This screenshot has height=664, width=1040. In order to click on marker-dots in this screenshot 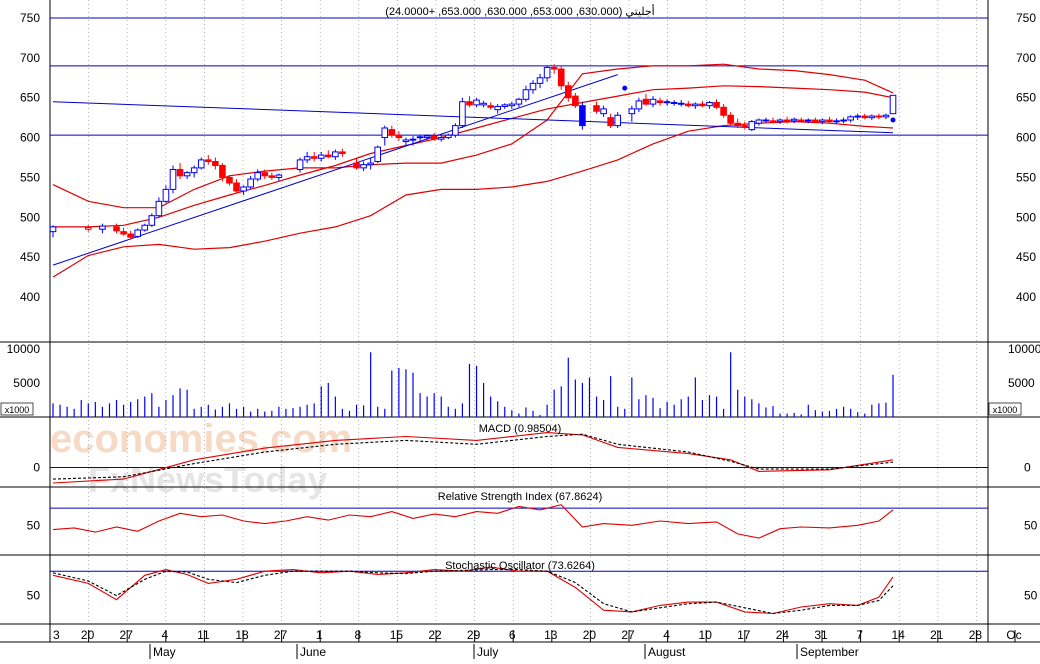, I will do `click(759, 104)`.